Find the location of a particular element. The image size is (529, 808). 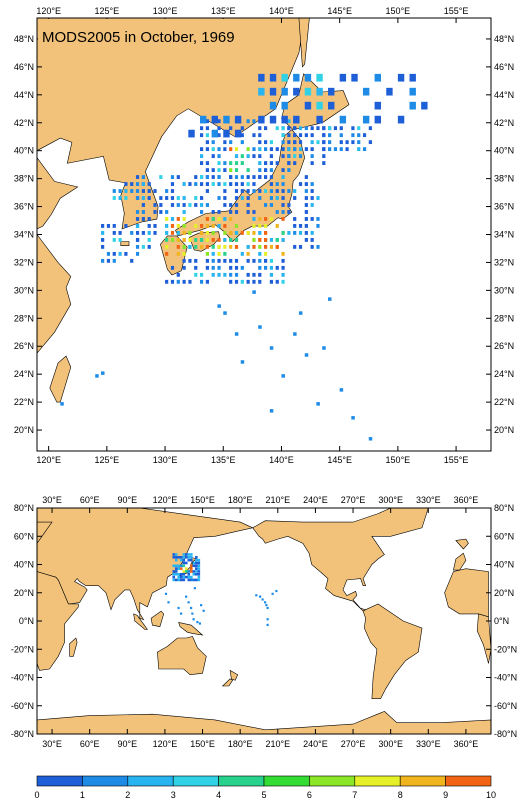

y-tick-label-right: 24°N is located at coordinates (504, 374).